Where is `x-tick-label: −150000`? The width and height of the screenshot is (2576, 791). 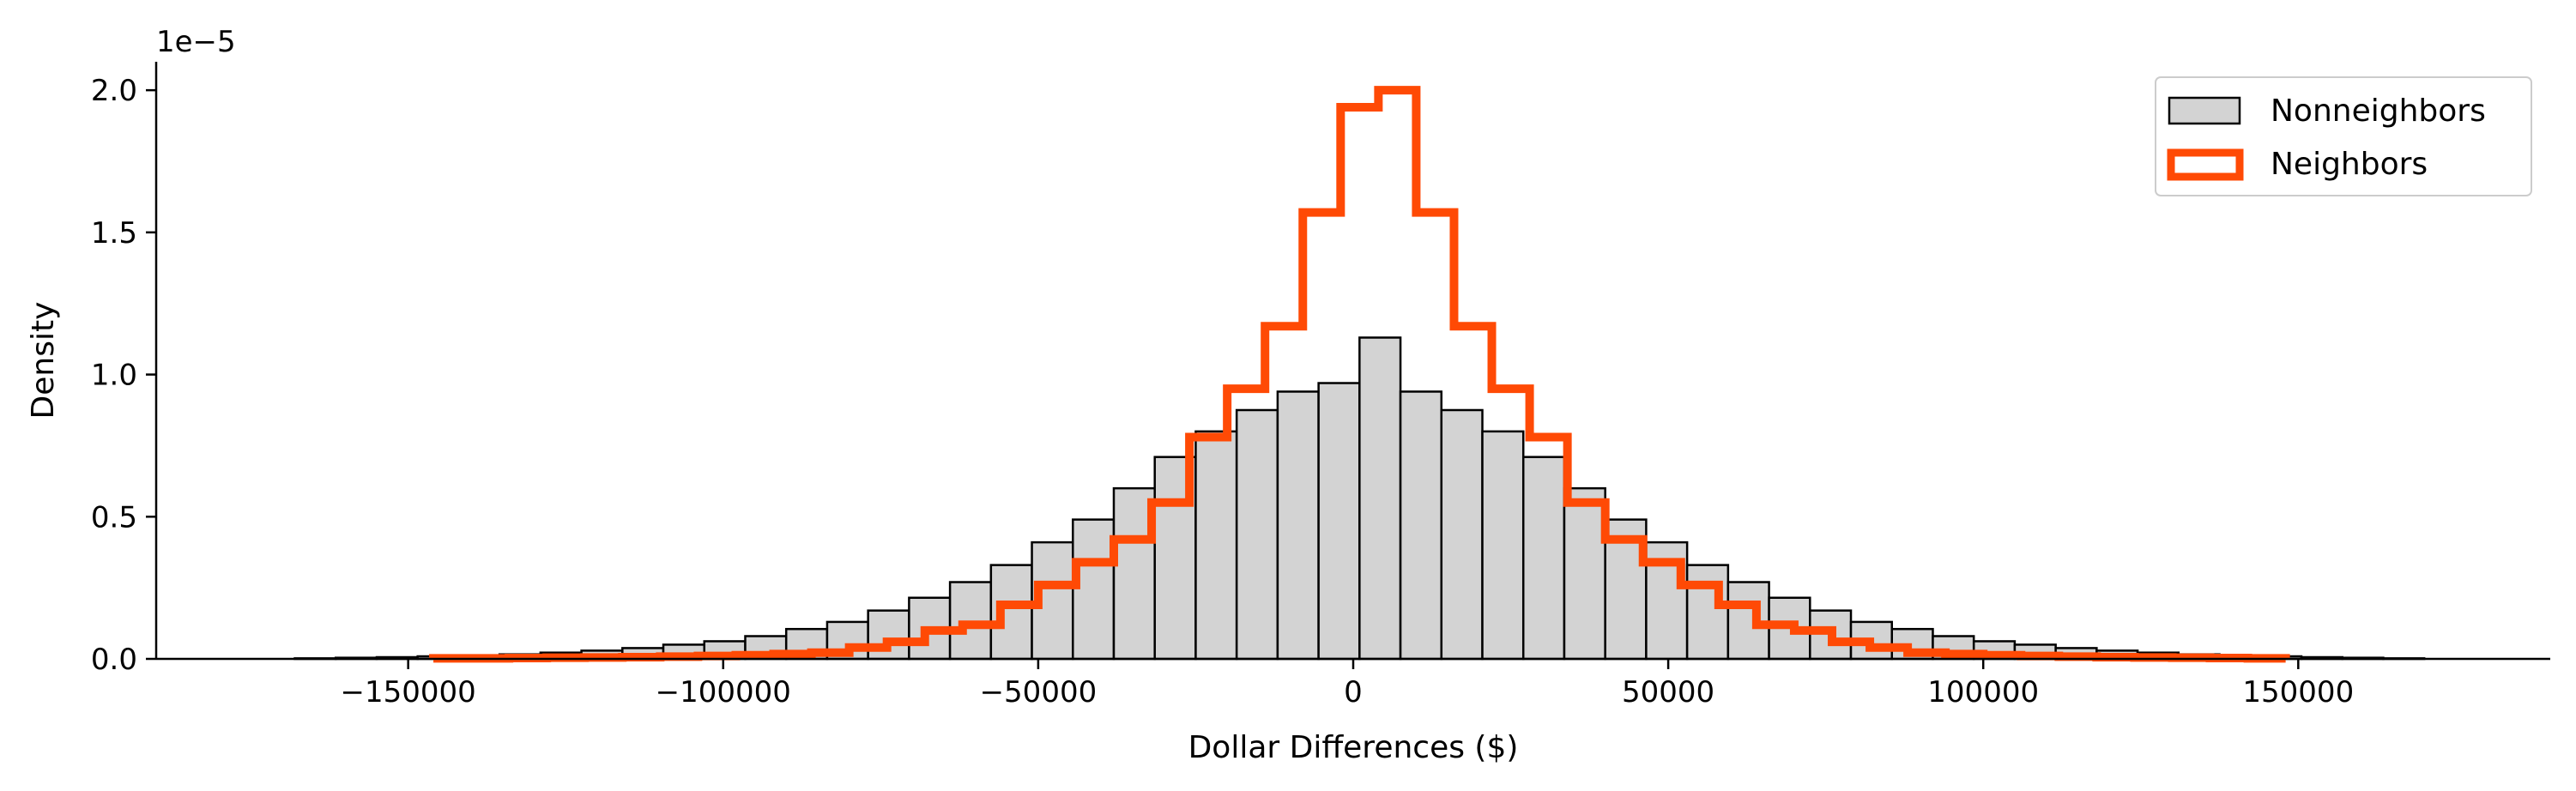 x-tick-label: −150000 is located at coordinates (408, 692).